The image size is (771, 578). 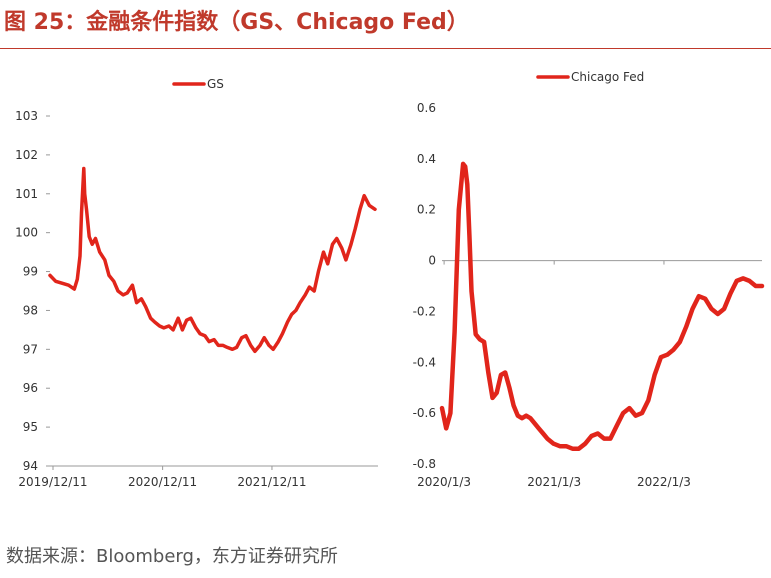 I want to click on chicago-x-tick-label: 2020/1/3, so click(x=444, y=482).